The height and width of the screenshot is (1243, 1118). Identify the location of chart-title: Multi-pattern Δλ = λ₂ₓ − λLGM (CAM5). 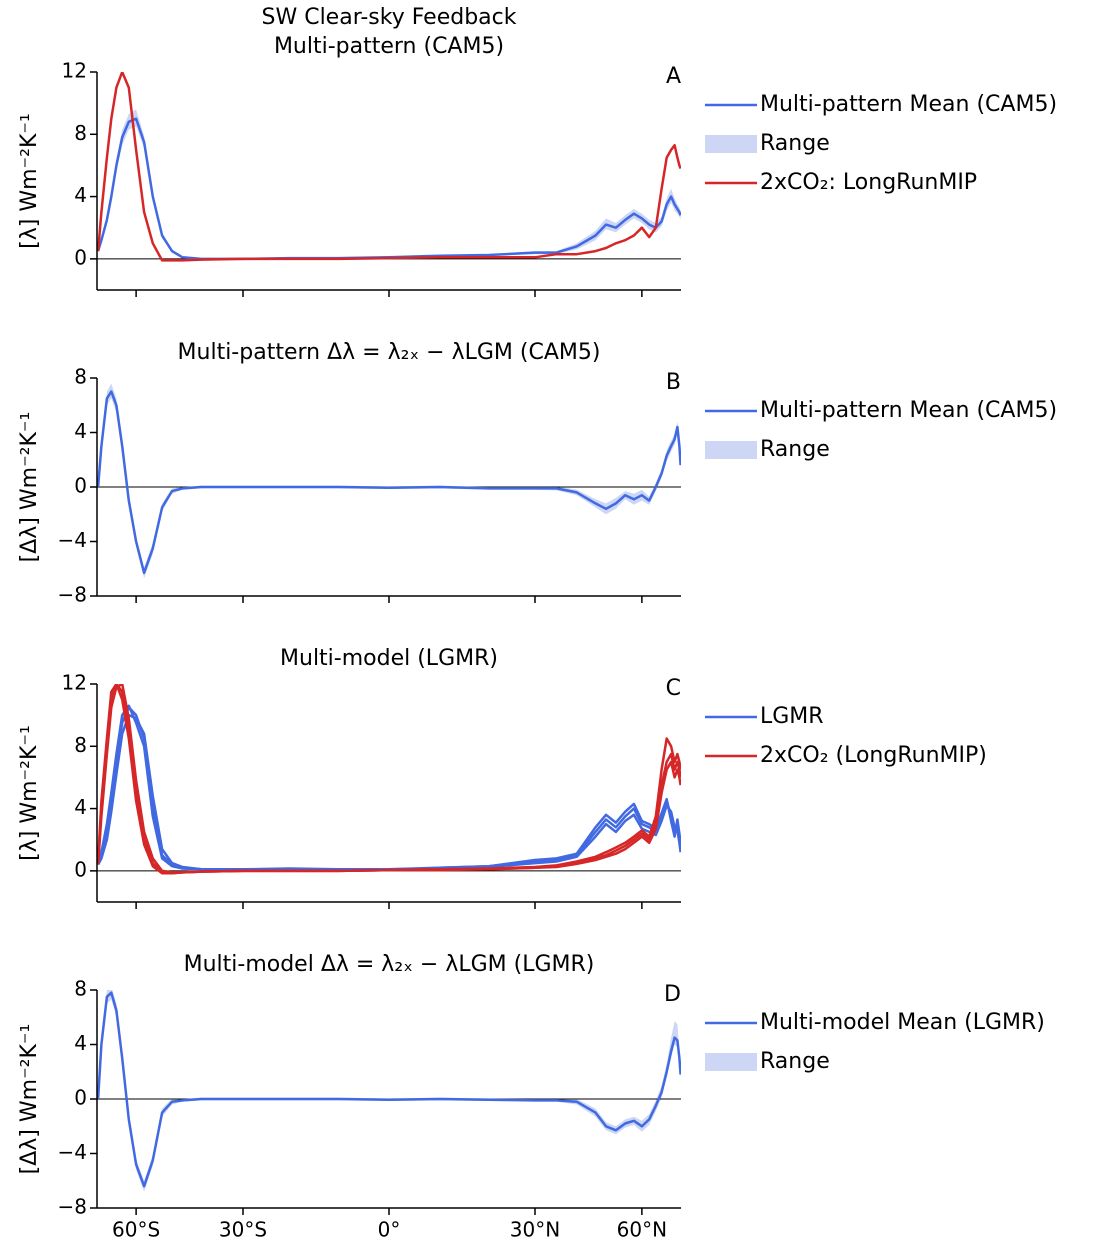
(389, 352).